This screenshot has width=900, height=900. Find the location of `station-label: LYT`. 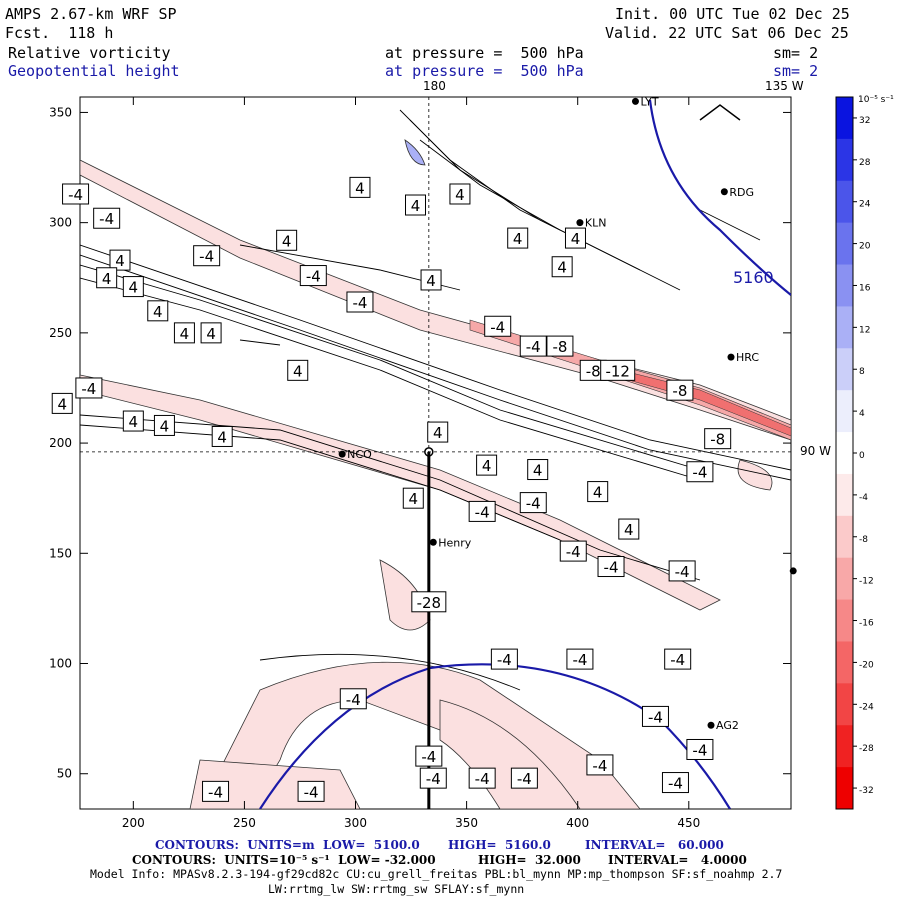

station-label: LYT is located at coordinates (649, 101).